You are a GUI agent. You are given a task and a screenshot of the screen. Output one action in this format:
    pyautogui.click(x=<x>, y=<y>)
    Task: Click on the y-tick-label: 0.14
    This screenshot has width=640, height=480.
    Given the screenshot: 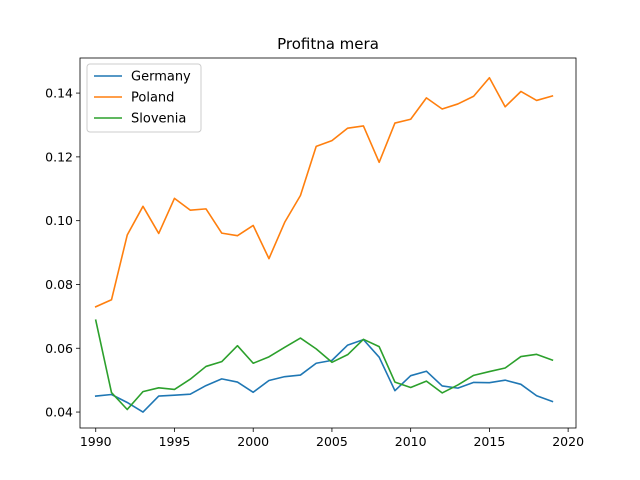 What is the action you would take?
    pyautogui.click(x=59, y=93)
    